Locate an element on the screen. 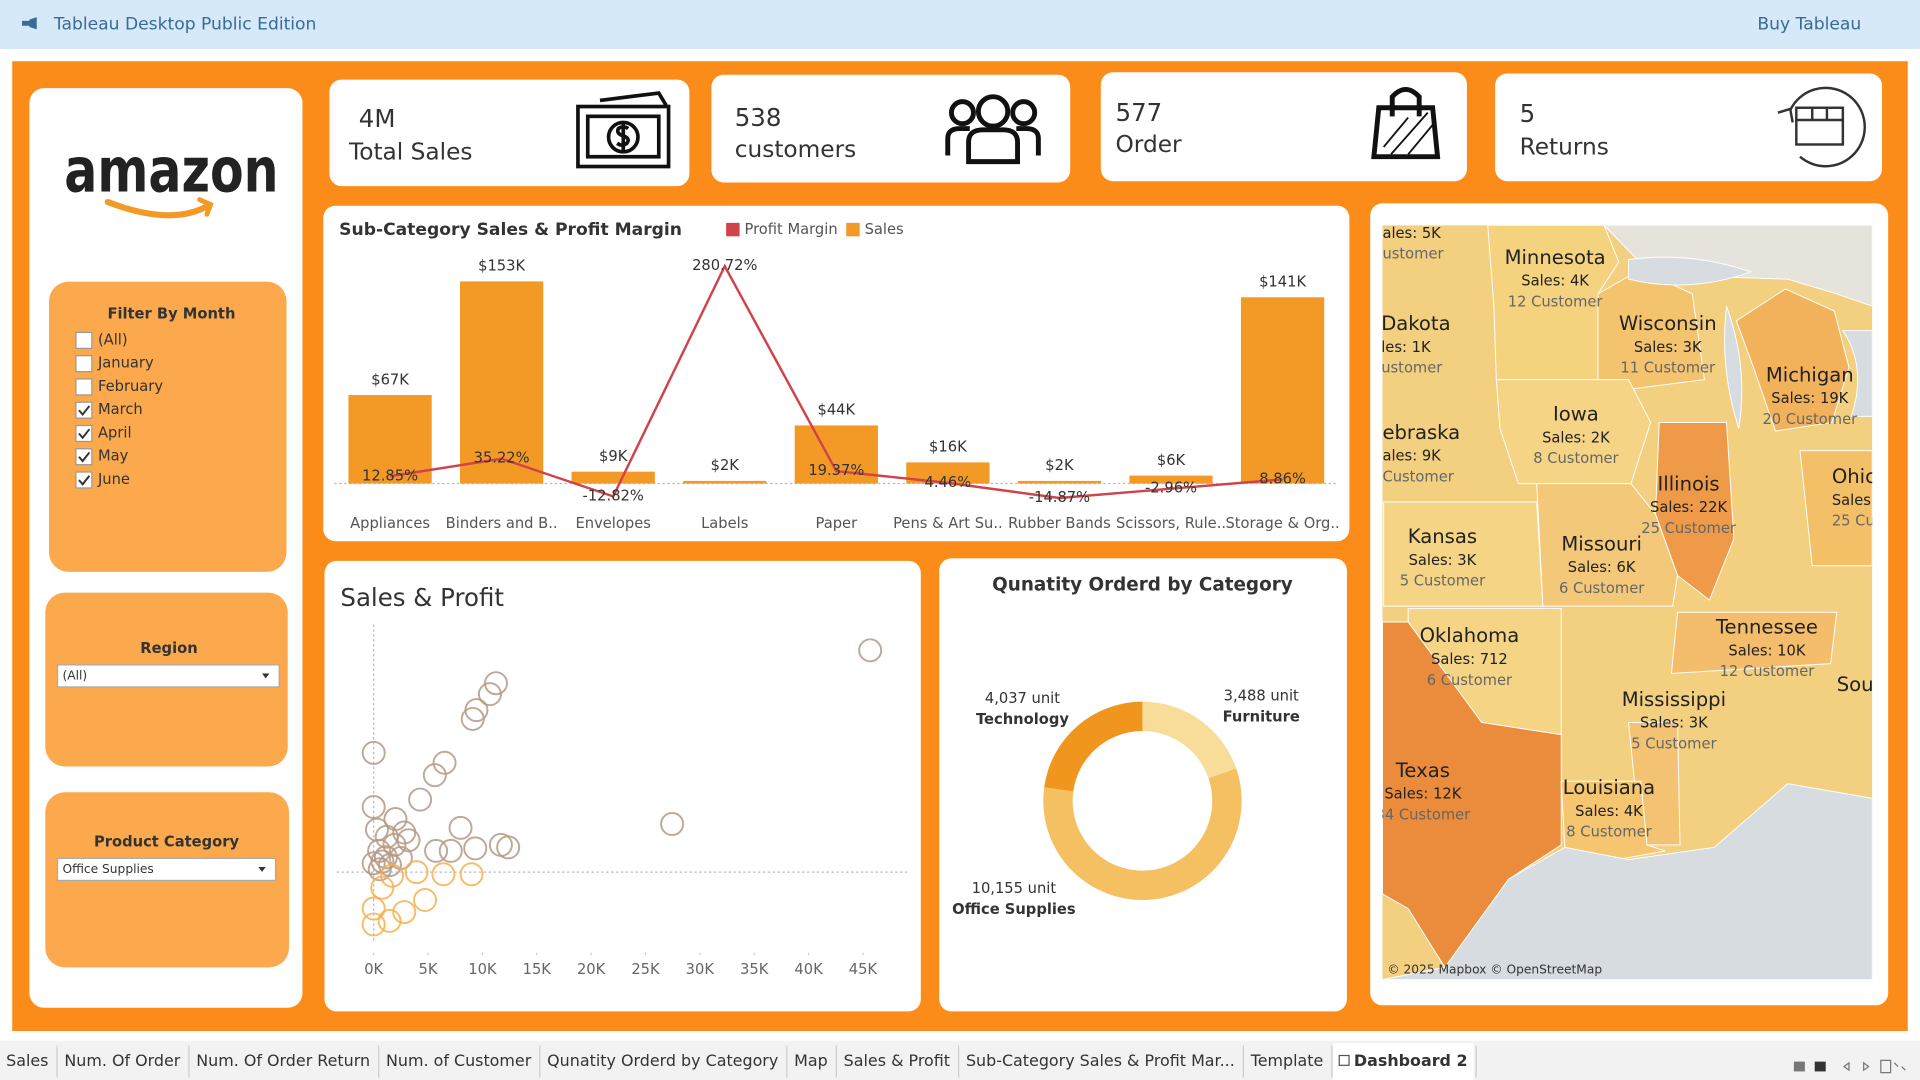 The height and width of the screenshot is (1080, 1920). tab: Qunatity Orderd by Category is located at coordinates (662, 1060).